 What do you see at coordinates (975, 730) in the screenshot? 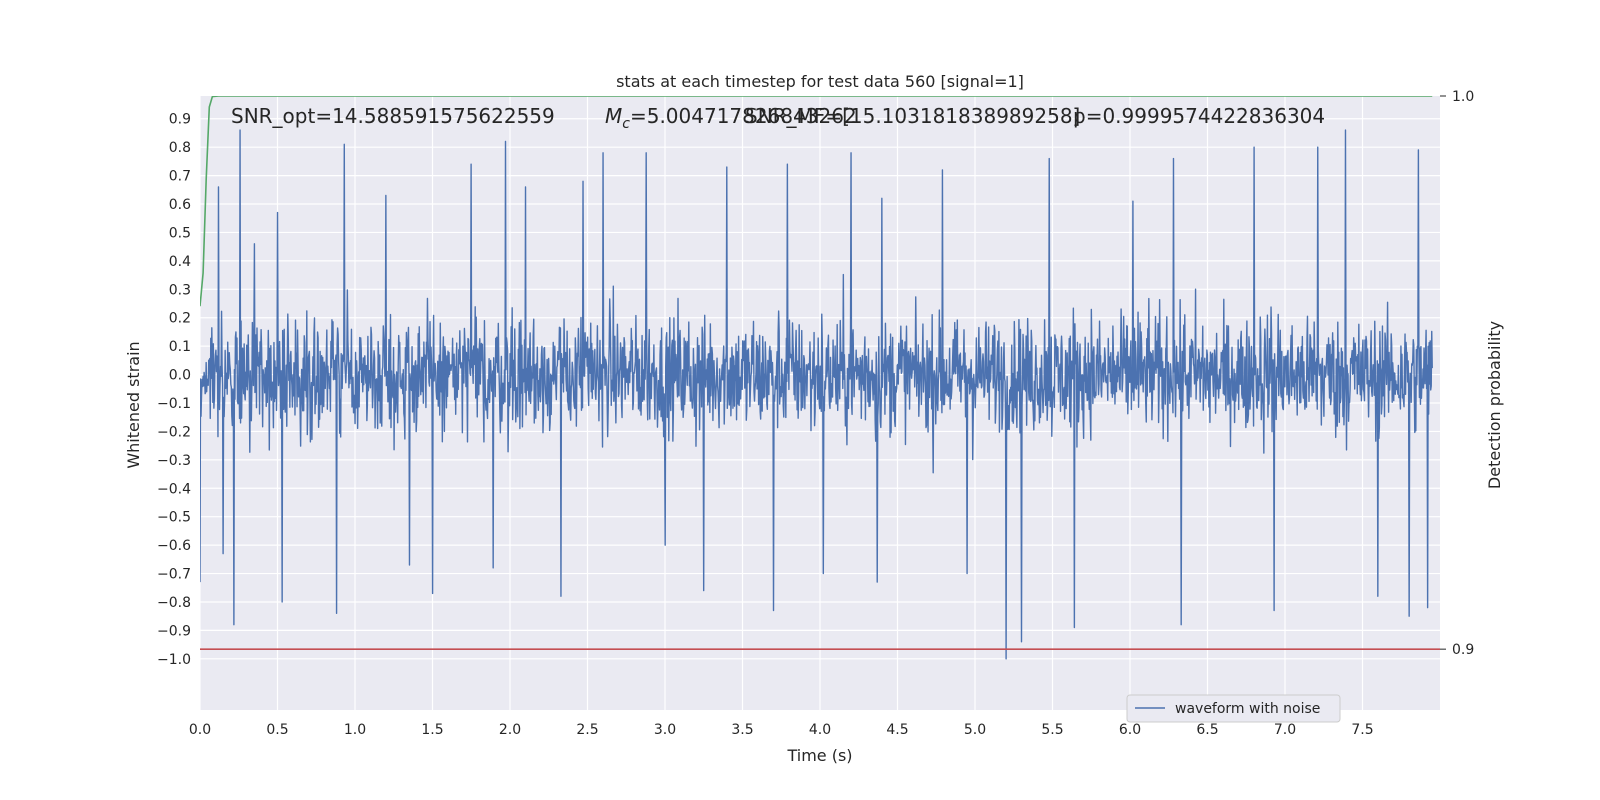
I see `x-tick-label: 5.0` at bounding box center [975, 730].